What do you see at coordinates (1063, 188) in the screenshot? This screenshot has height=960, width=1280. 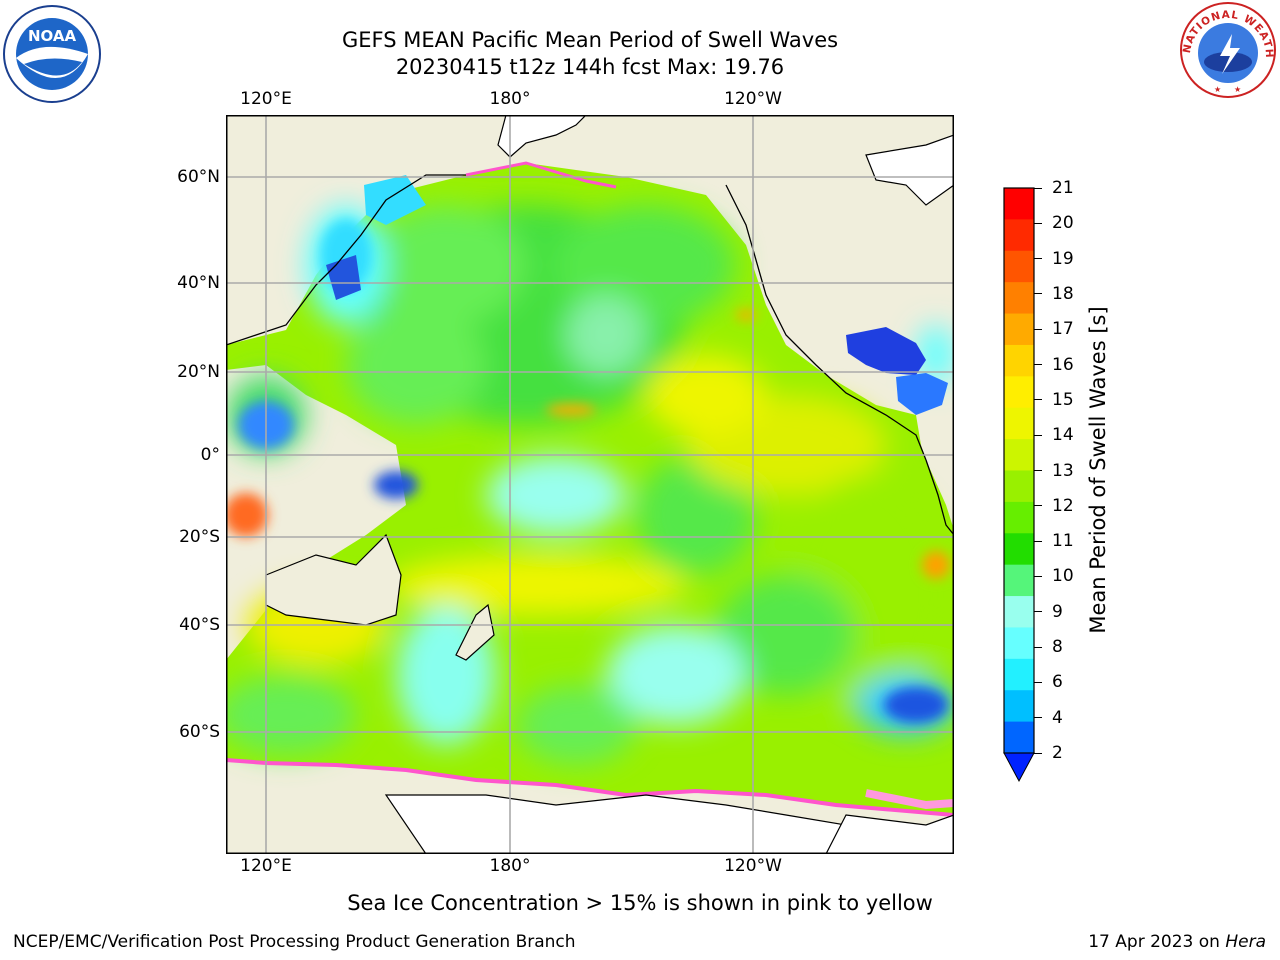 I see `colorbar-tick-label: 21` at bounding box center [1063, 188].